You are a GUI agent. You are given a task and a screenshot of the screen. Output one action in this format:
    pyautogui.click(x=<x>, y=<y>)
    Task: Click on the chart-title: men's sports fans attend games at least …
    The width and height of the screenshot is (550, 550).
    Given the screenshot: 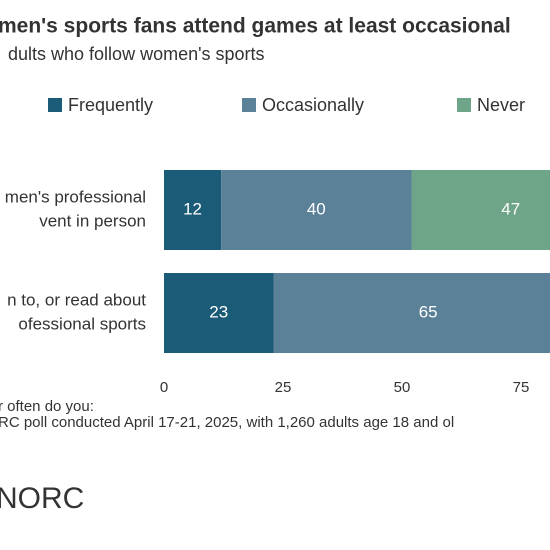 What is the action you would take?
    pyautogui.click(x=255, y=26)
    